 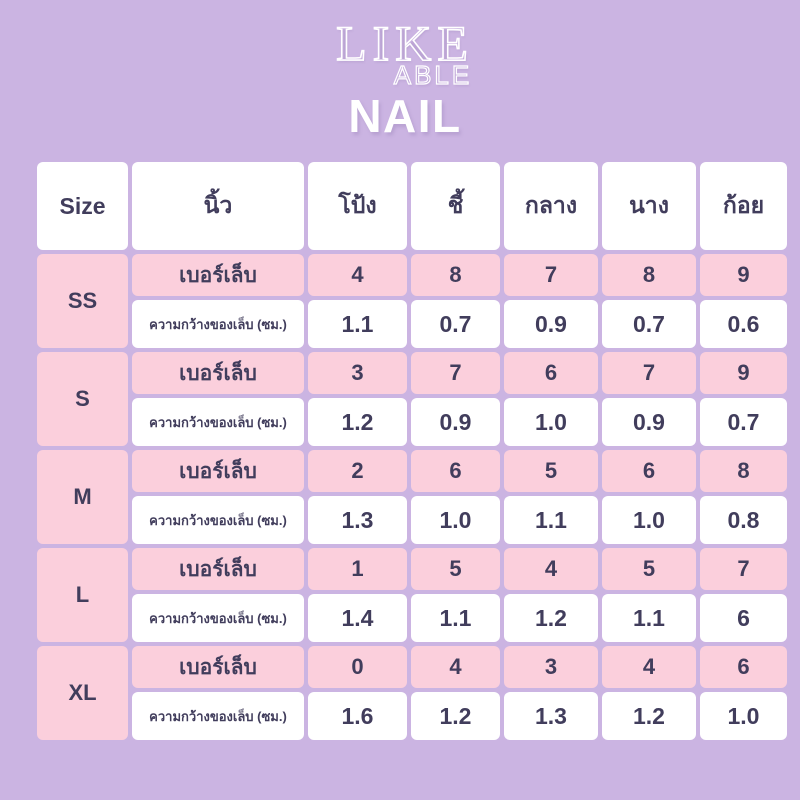 What do you see at coordinates (218, 206) in the screenshot?
I see `header-finger: นิ้ว` at bounding box center [218, 206].